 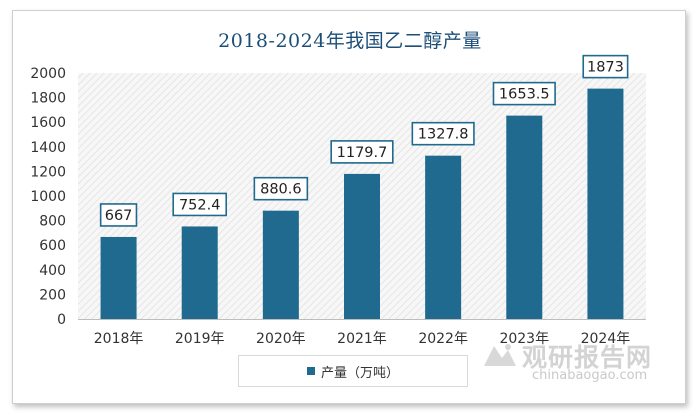 I want to click on y-tick-label: 1200, so click(x=48, y=172).